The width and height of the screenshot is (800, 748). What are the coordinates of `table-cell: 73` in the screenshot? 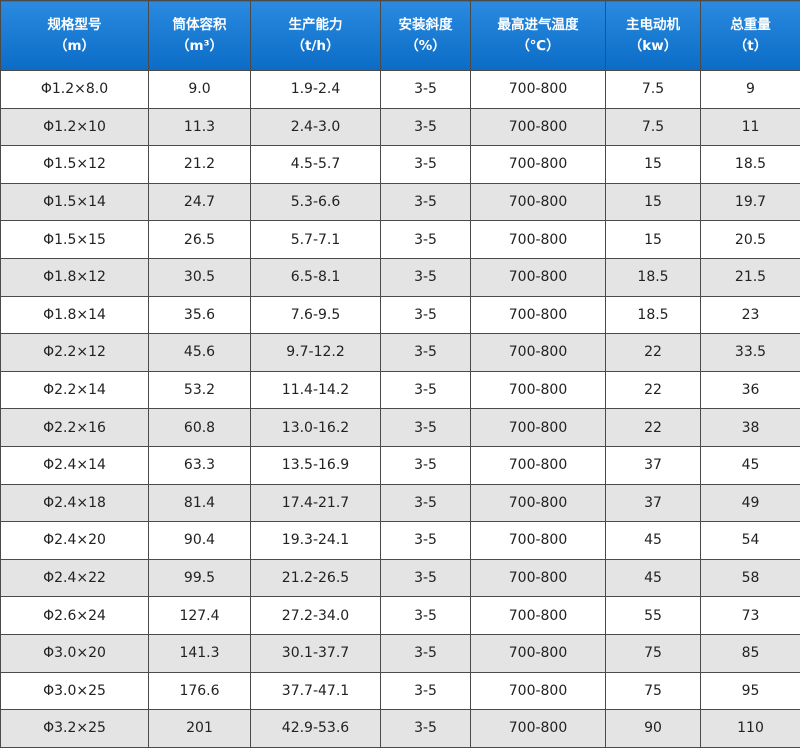 It's located at (750, 616).